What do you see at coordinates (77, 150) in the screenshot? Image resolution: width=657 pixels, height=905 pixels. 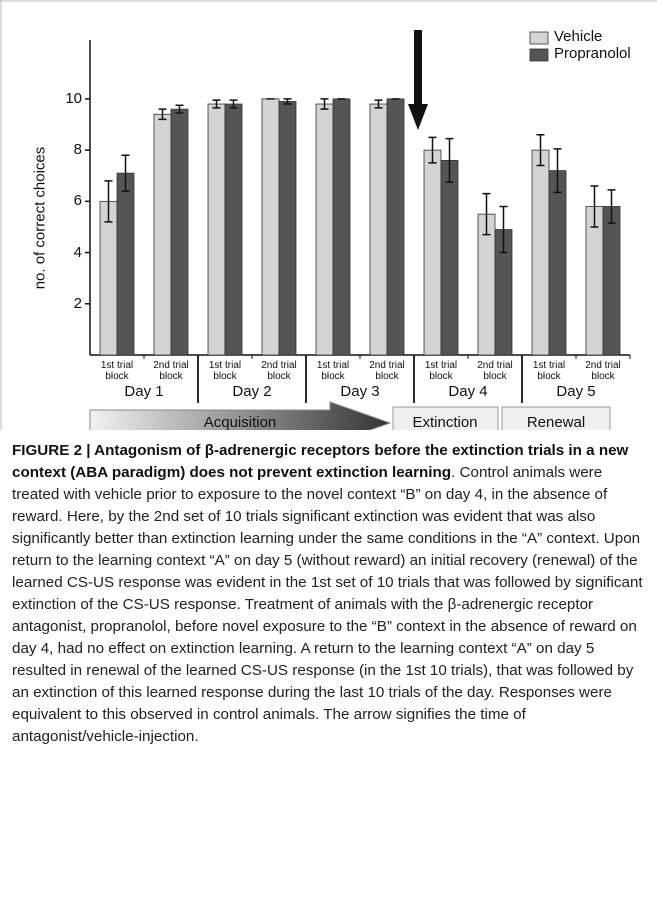 I see `y-tick-label: 8` at bounding box center [77, 150].